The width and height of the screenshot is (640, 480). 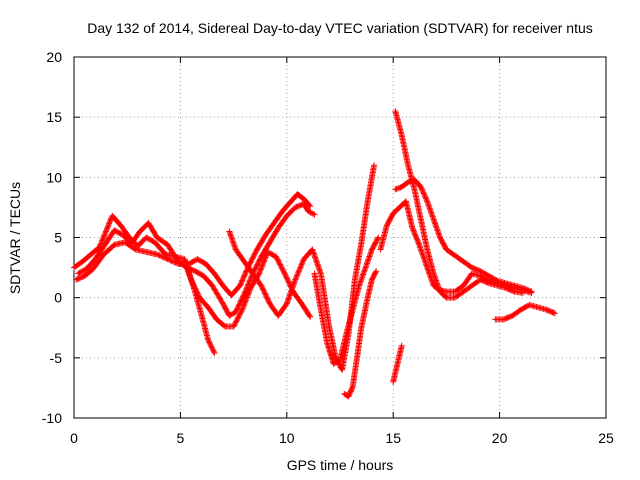 What do you see at coordinates (52, 418) in the screenshot?
I see `y-tick-label: -10` at bounding box center [52, 418].